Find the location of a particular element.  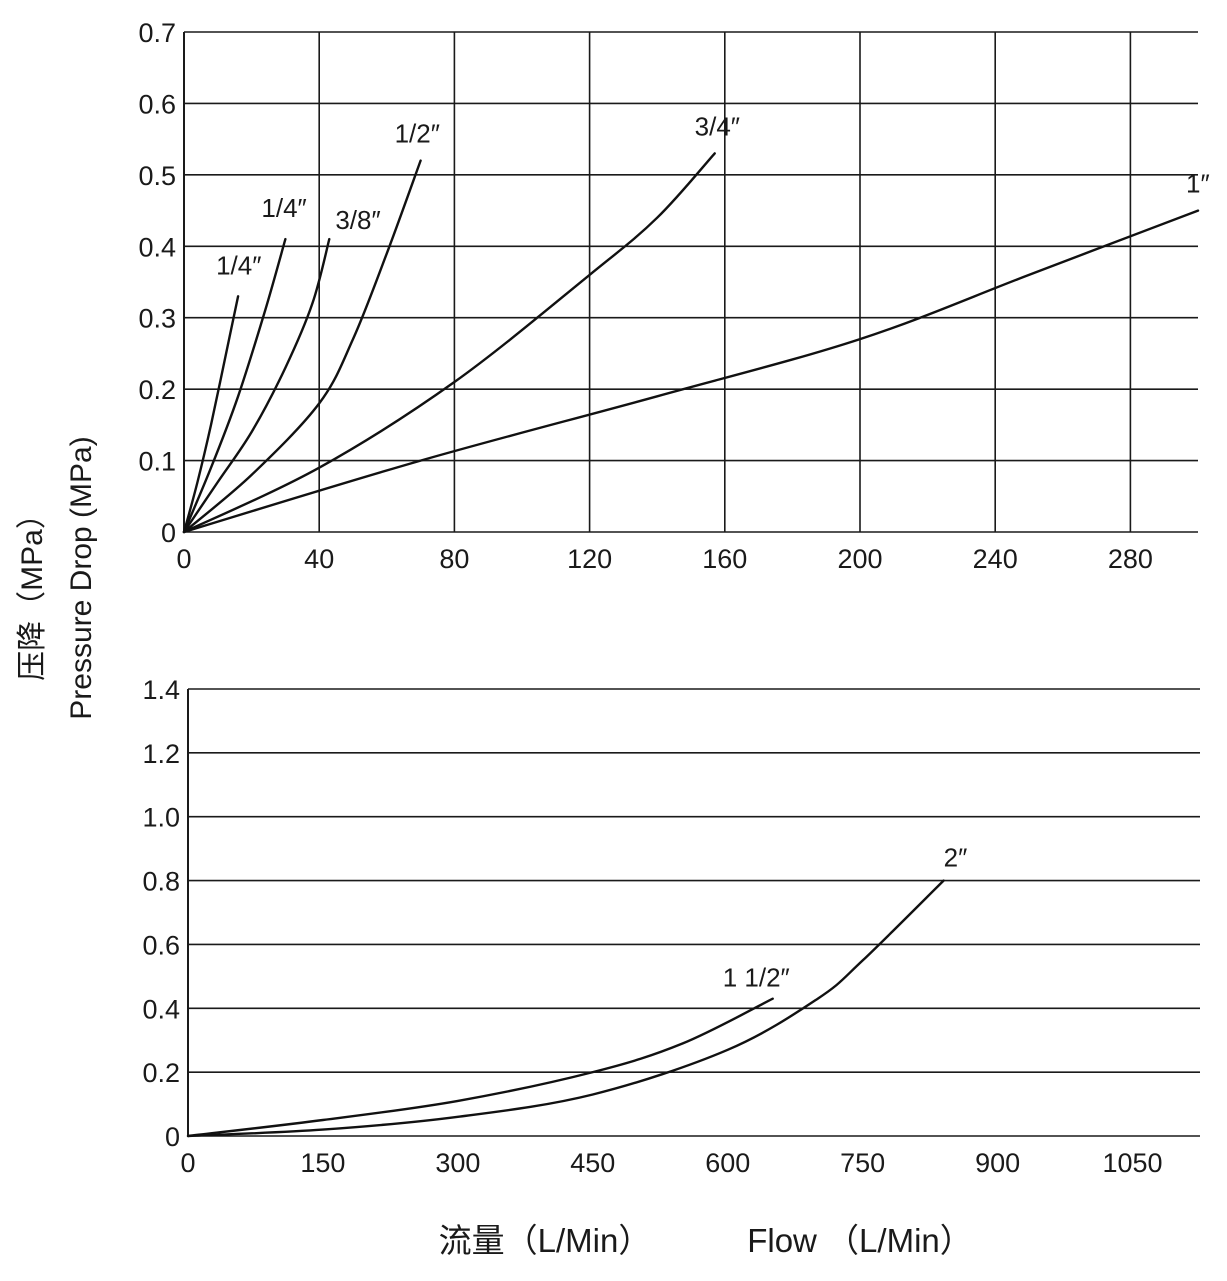

x-tick-label: 300 is located at coordinates (457, 1163).